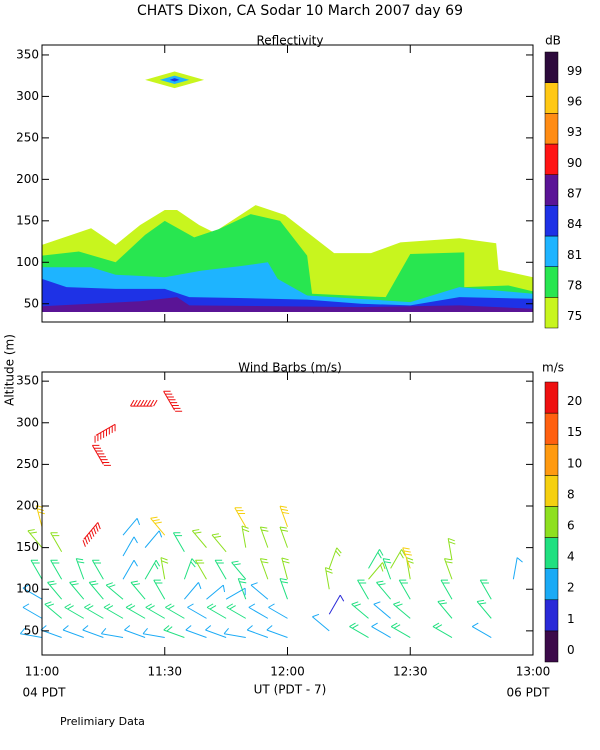 This screenshot has width=600, height=750. I want to click on y-tick-label: 150, so click(27, 547).